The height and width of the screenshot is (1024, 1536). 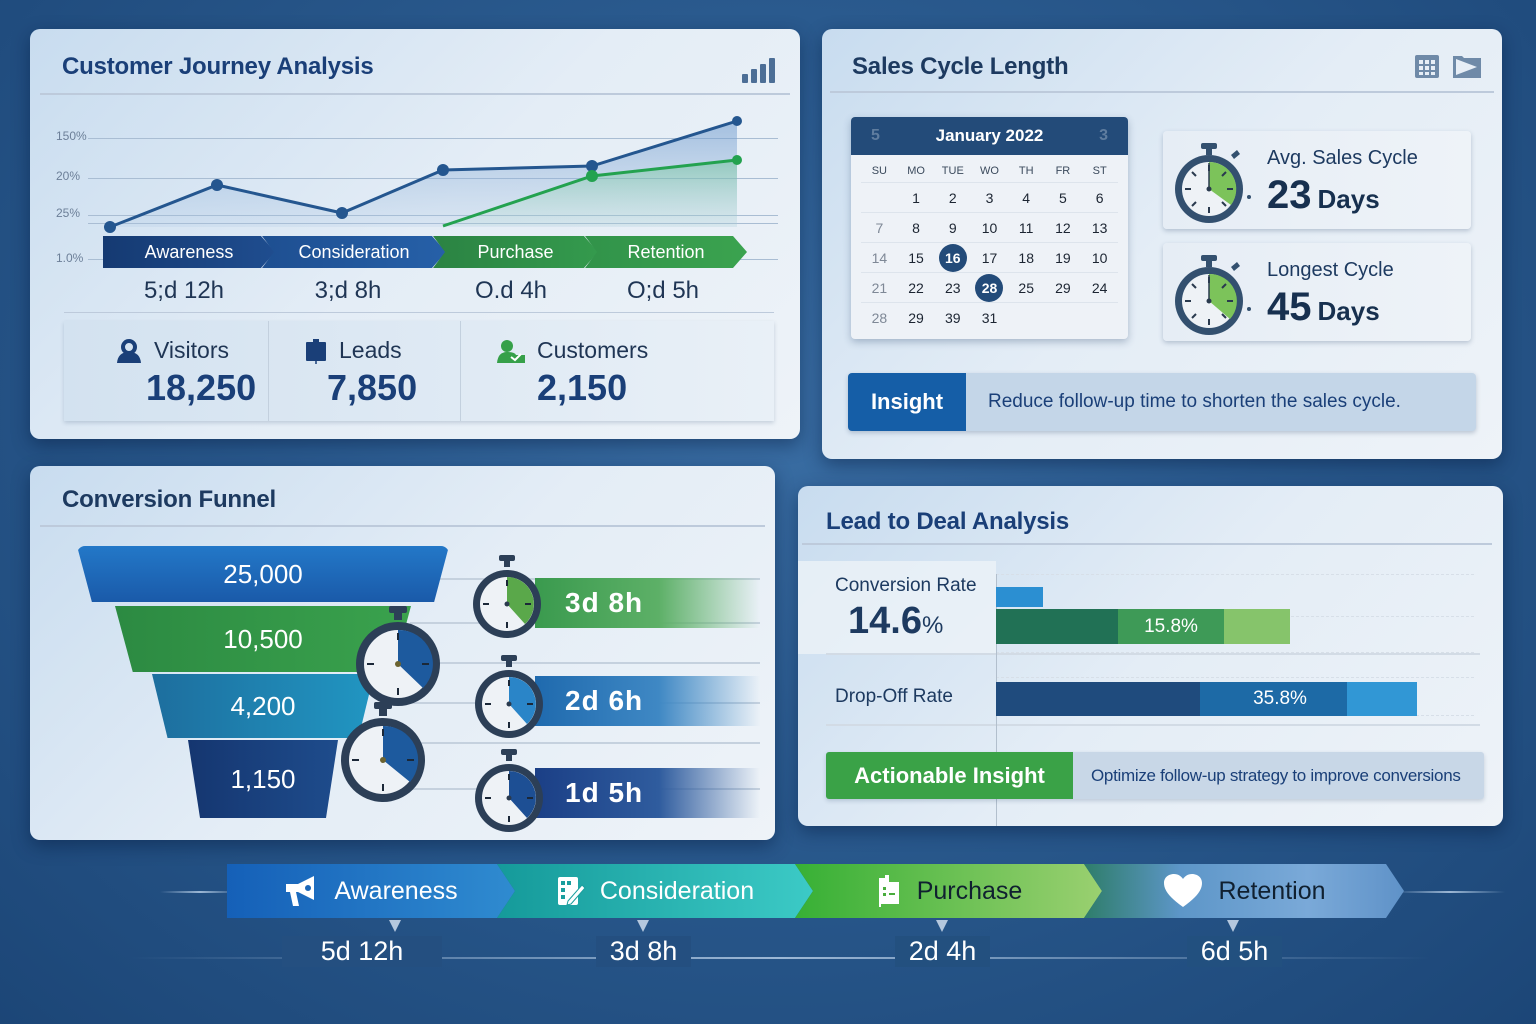 What do you see at coordinates (189, 252) in the screenshot?
I see `stage-awareness: Awareness` at bounding box center [189, 252].